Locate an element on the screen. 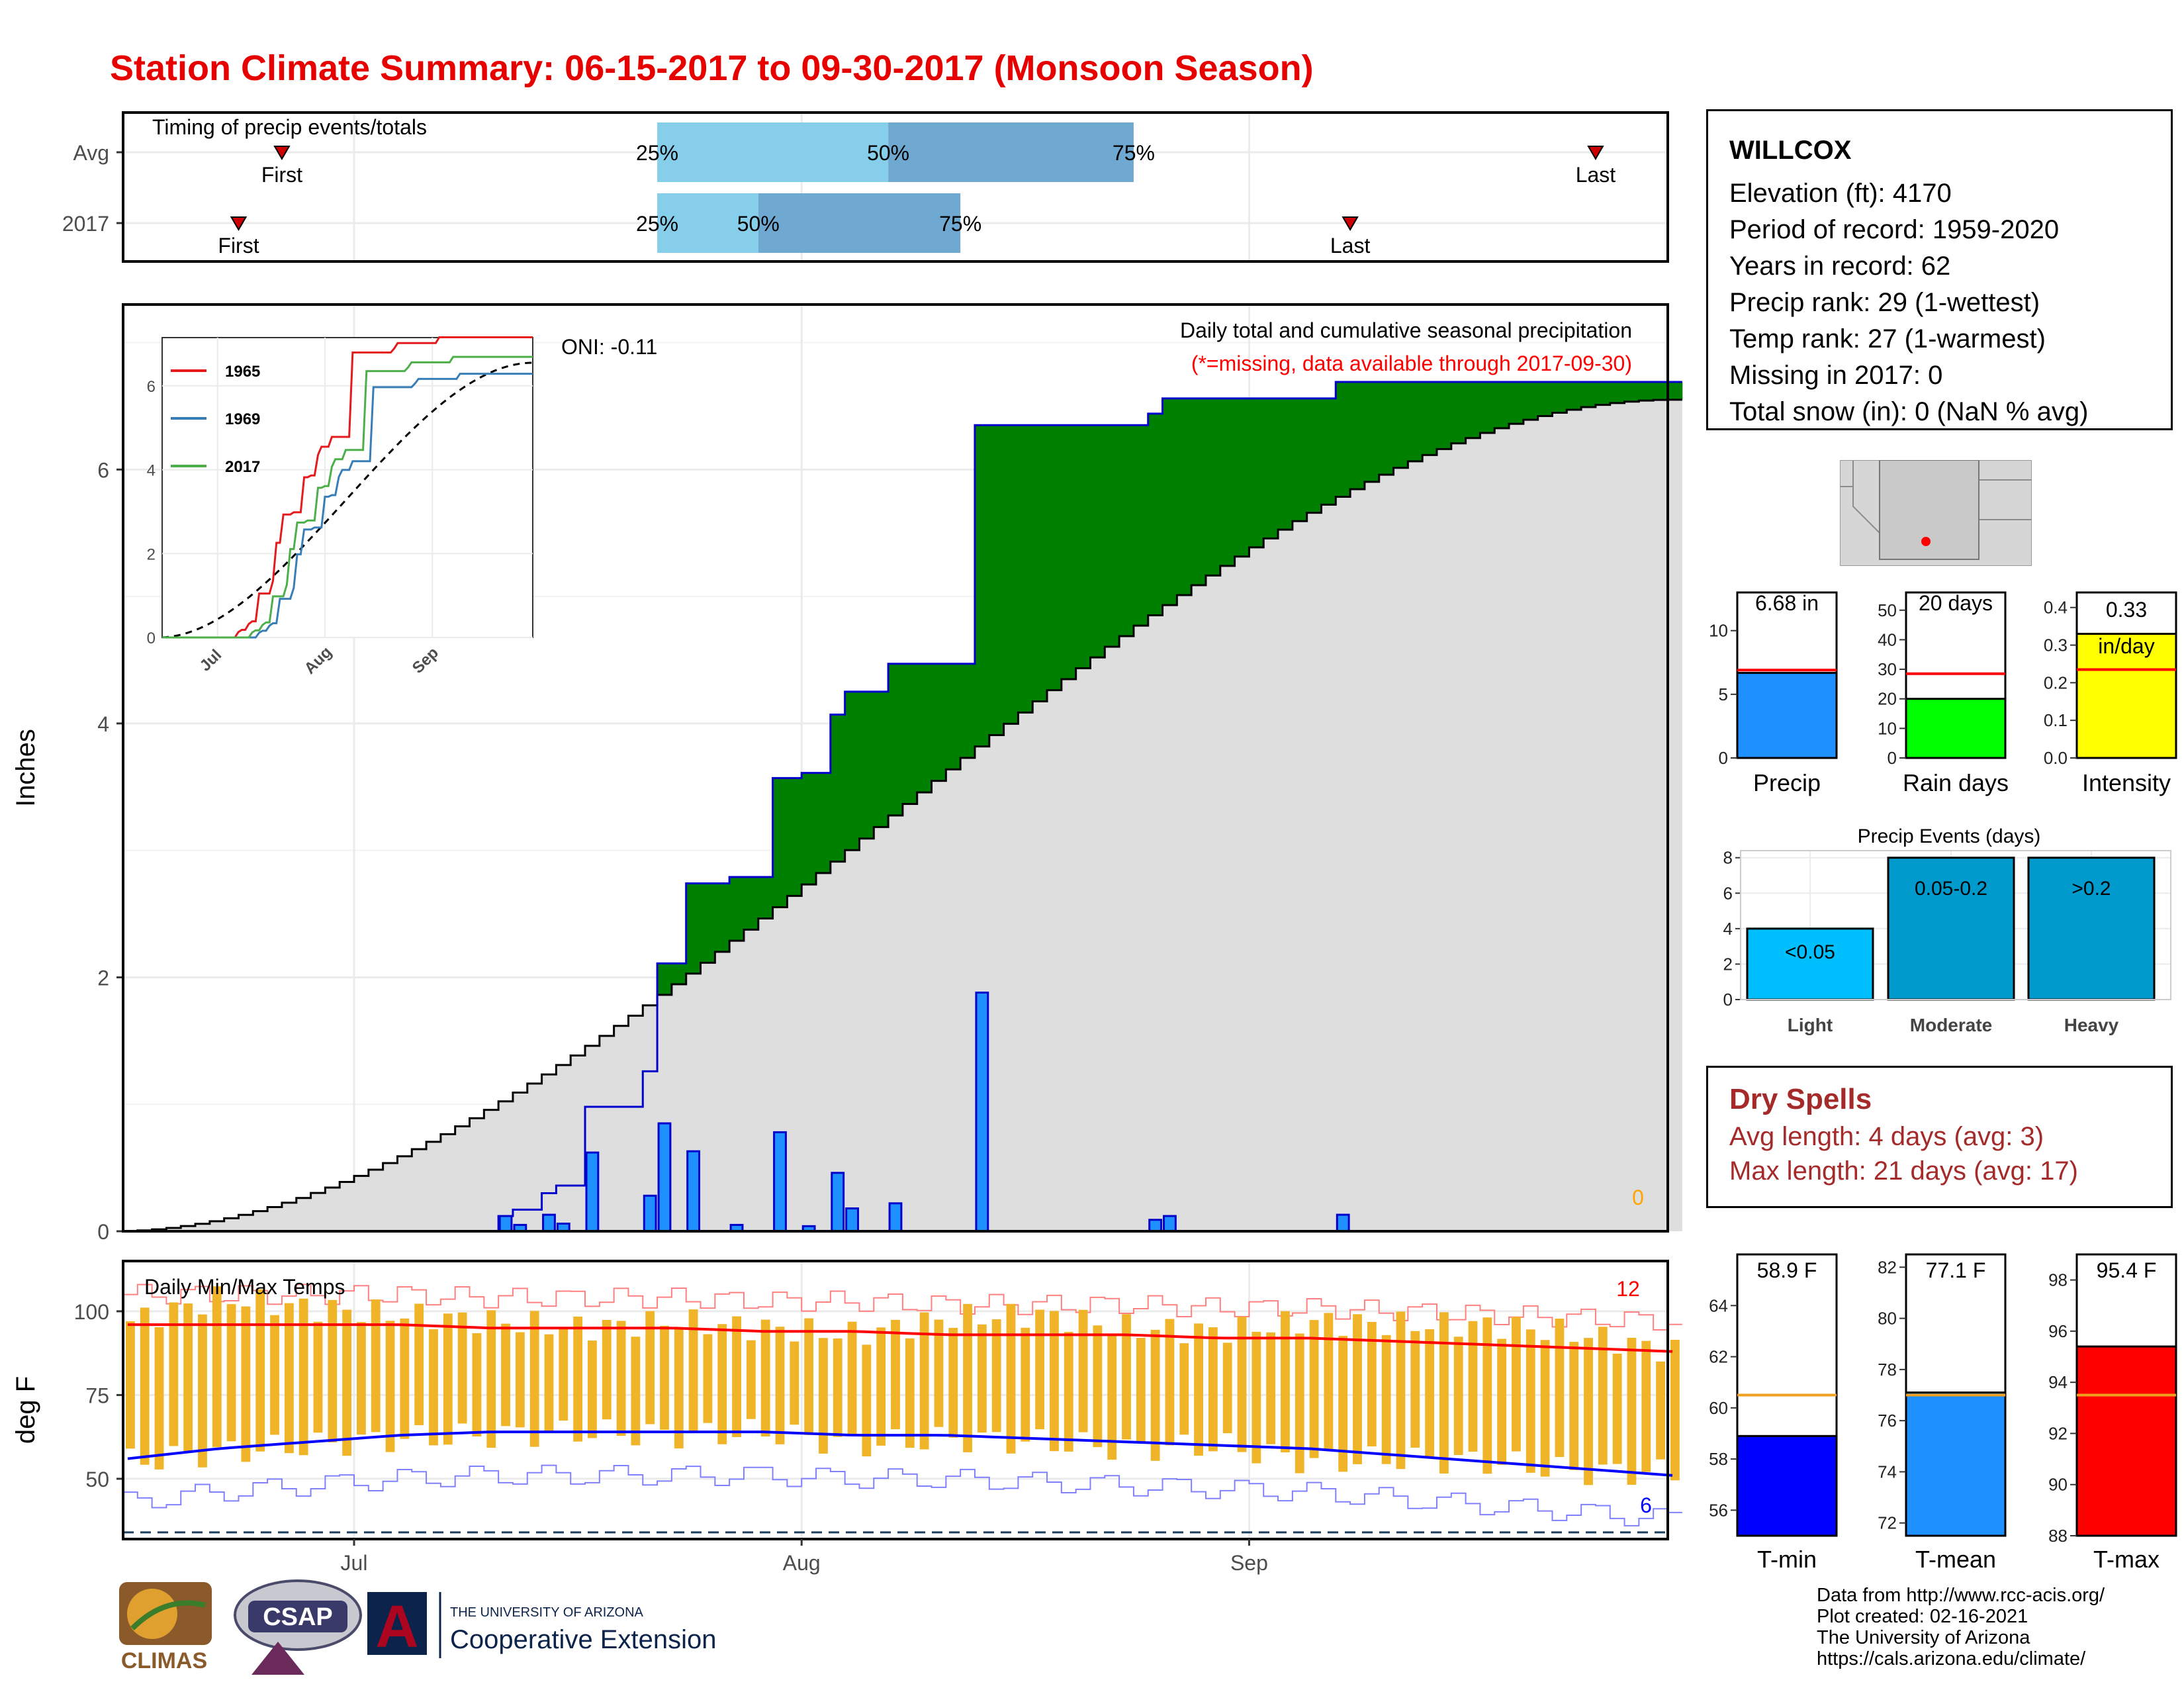 This screenshot has width=2184, height=1688. dry-spells-avg: Avg length: 4 days (avg: 3) is located at coordinates (1886, 1136).